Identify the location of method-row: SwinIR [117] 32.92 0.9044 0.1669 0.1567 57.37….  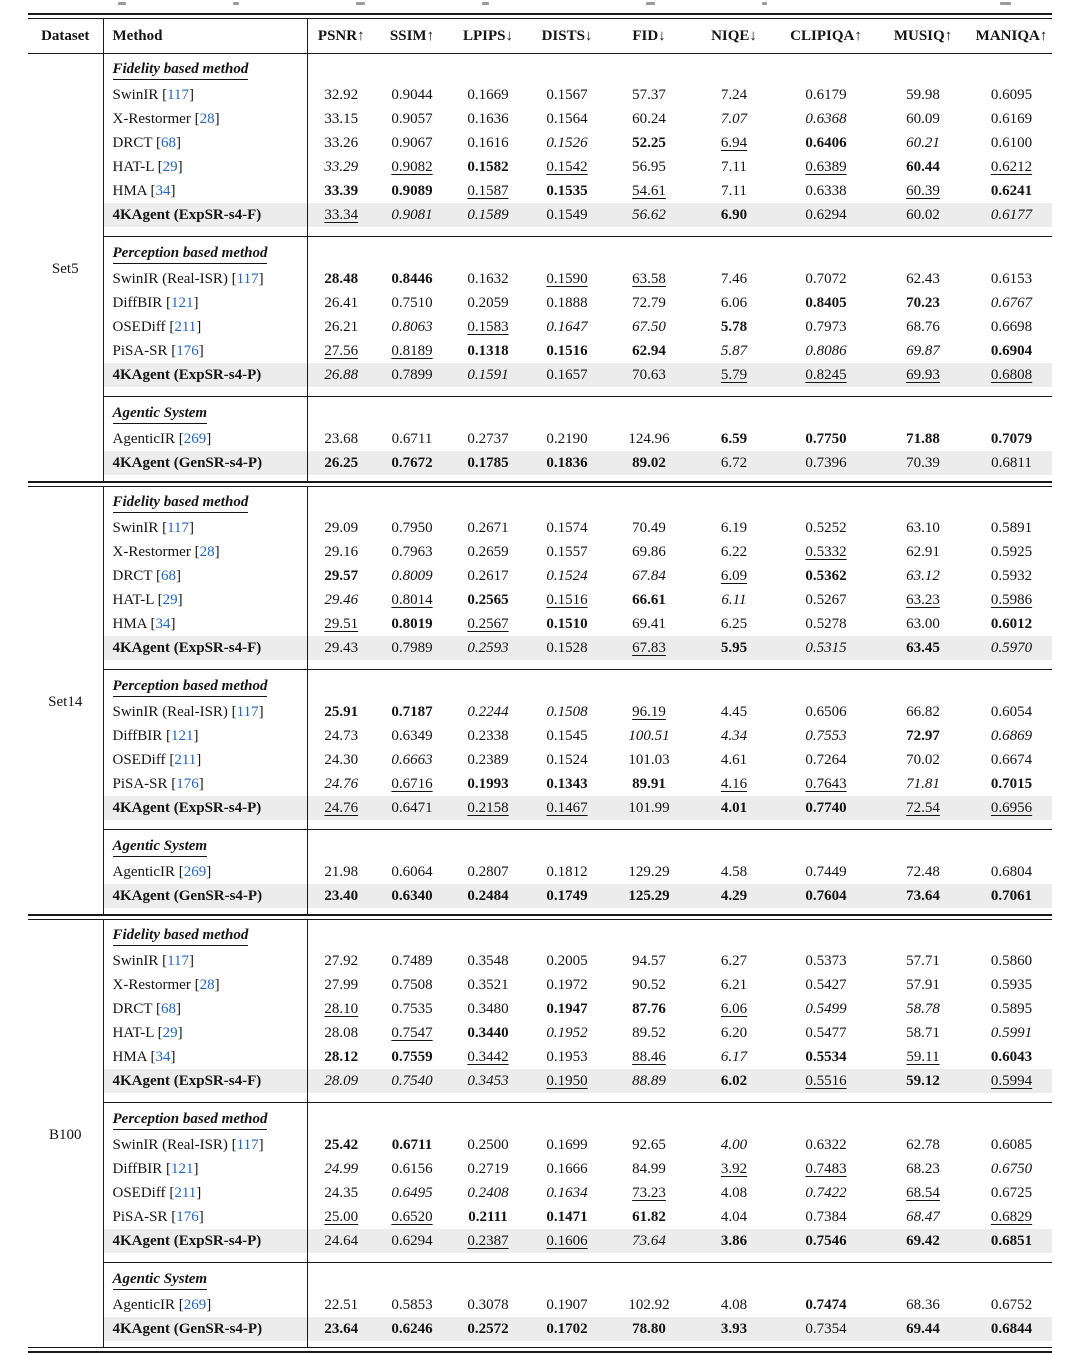
(540, 95).